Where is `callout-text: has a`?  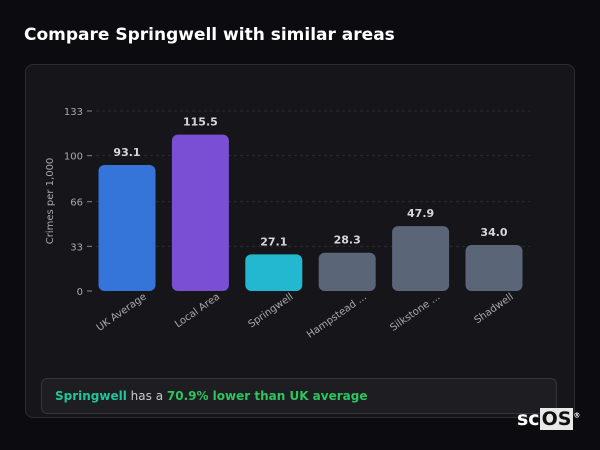
callout-text: has a is located at coordinates (146, 396).